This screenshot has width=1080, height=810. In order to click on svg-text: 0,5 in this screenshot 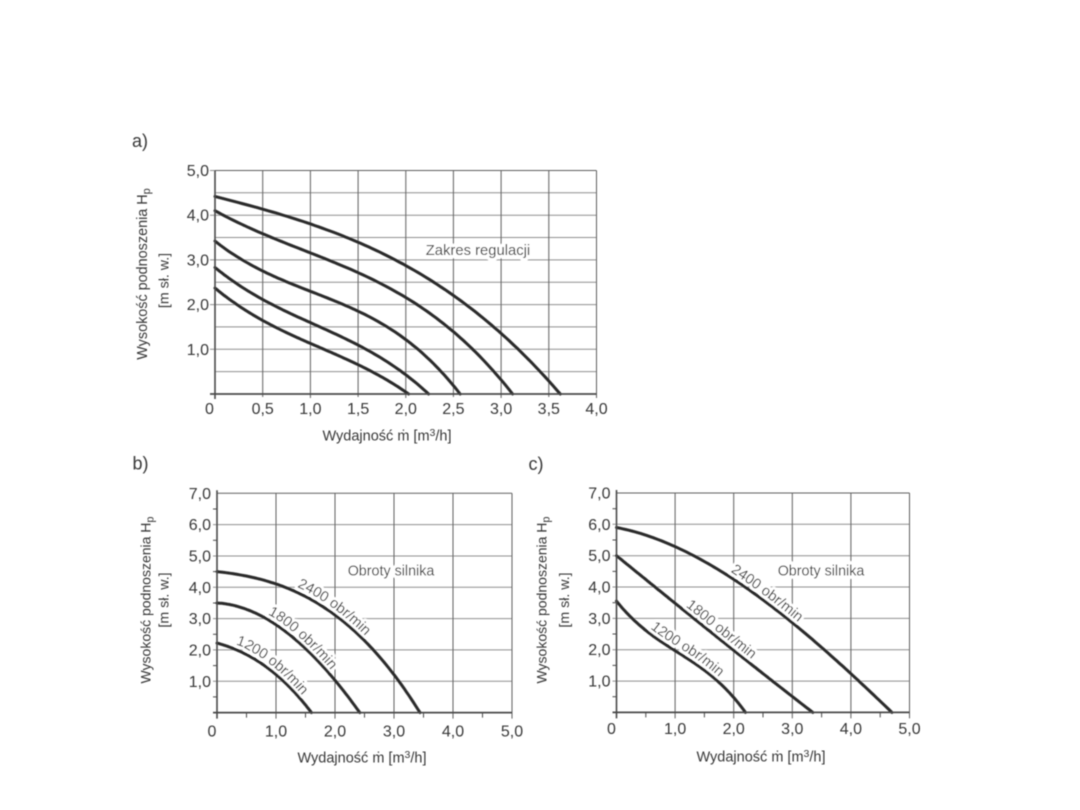, I will do `click(263, 409)`.